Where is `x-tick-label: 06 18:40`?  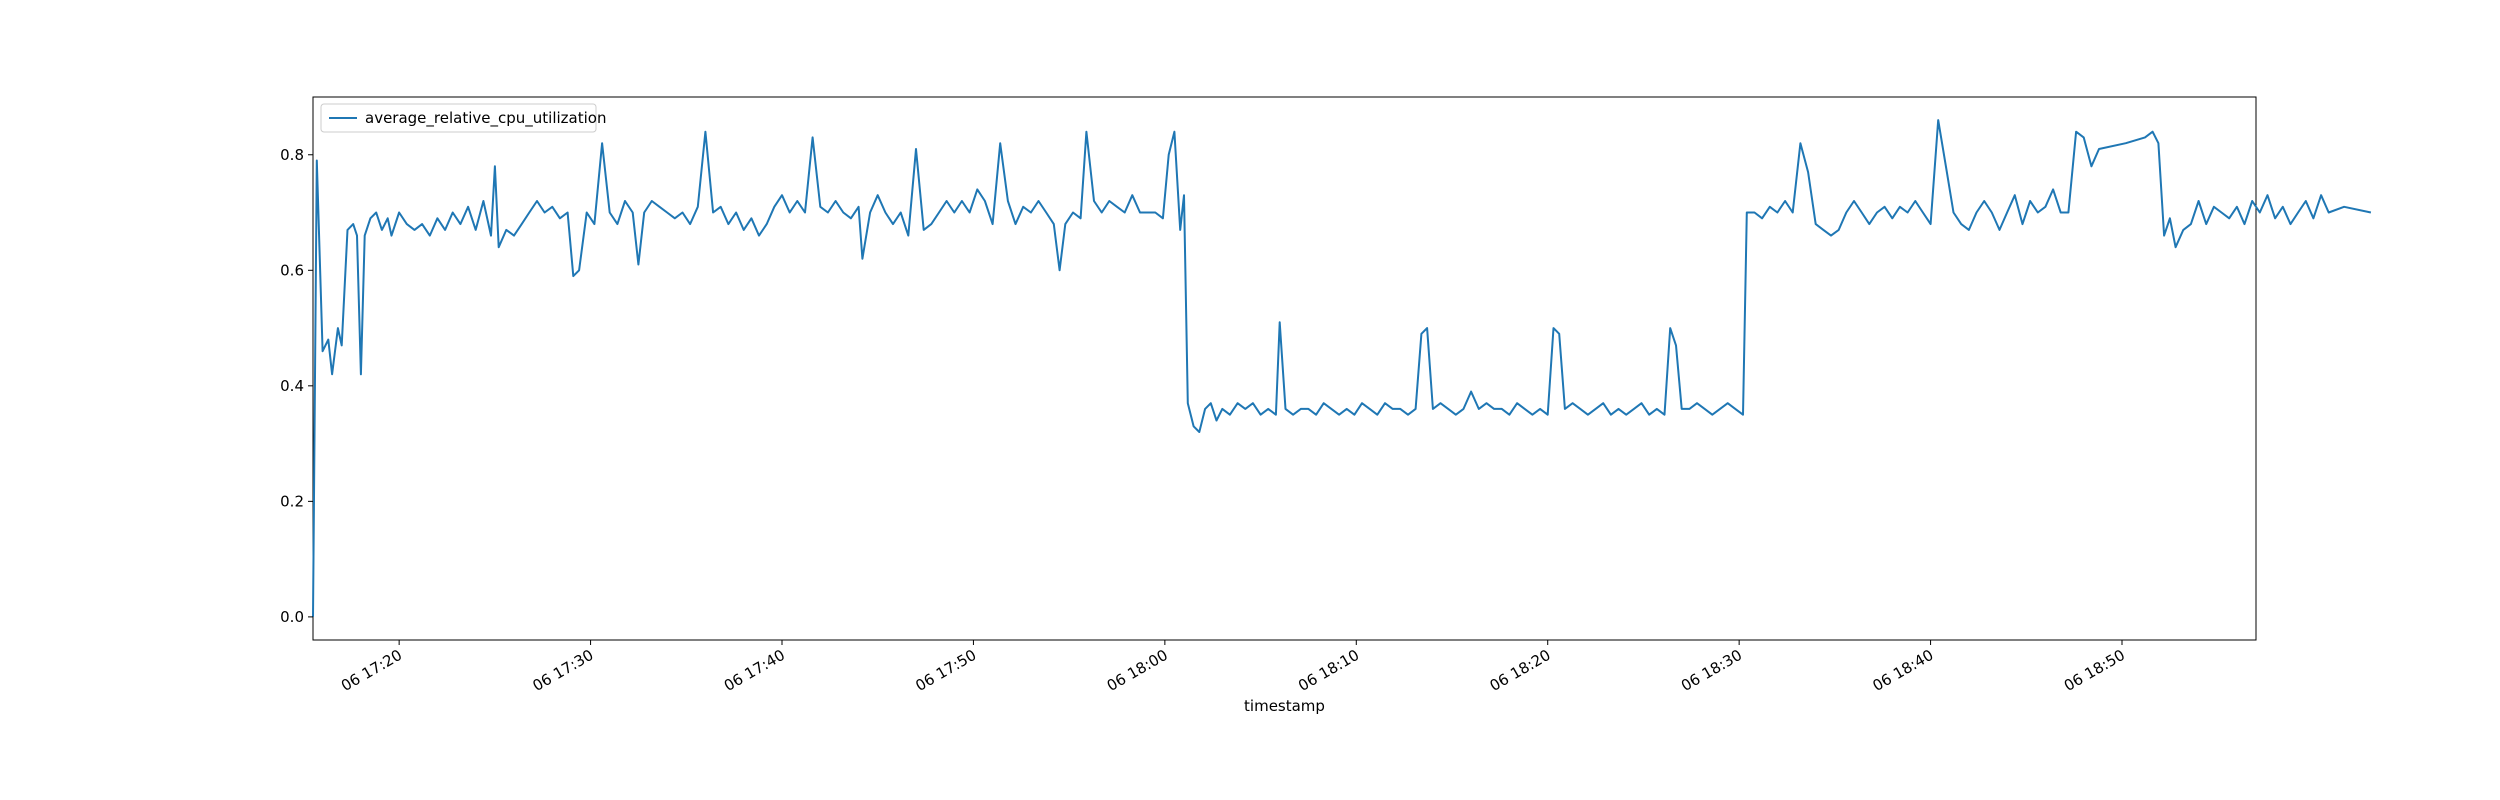
x-tick-label: 06 18:40 is located at coordinates (1902, 670).